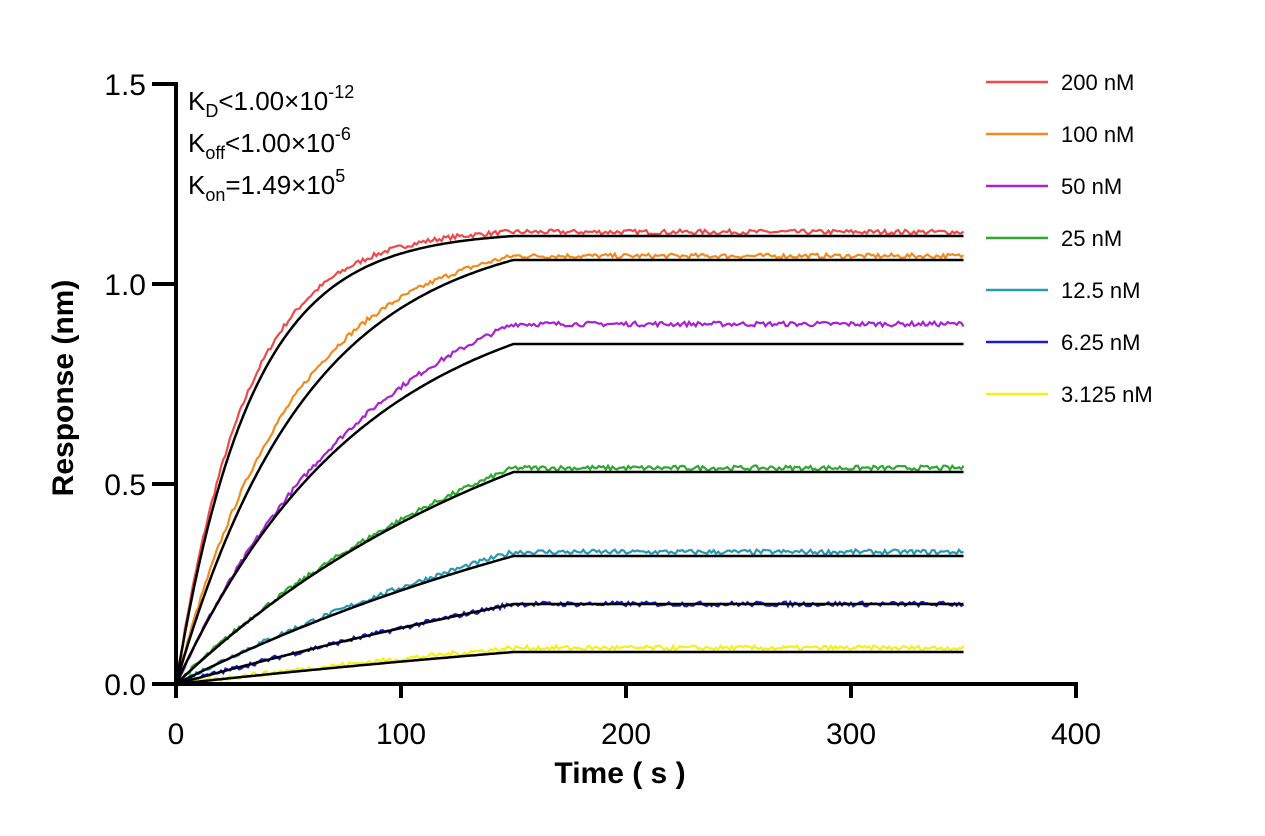 The image size is (1265, 836). What do you see at coordinates (851, 734) in the screenshot?
I see `x-tick-label: 300` at bounding box center [851, 734].